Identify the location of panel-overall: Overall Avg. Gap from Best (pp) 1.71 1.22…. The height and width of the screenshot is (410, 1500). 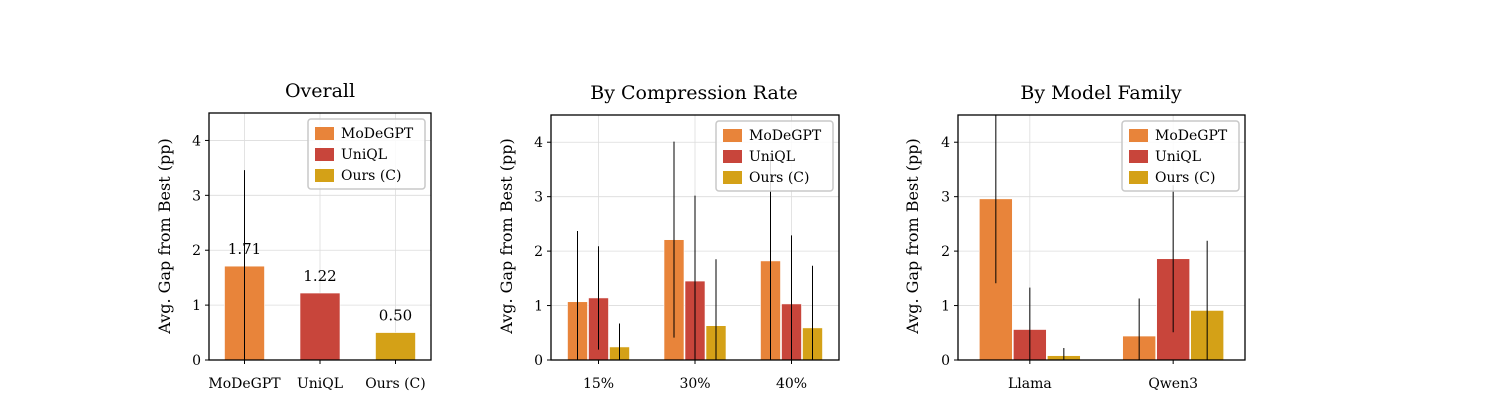
(293, 236).